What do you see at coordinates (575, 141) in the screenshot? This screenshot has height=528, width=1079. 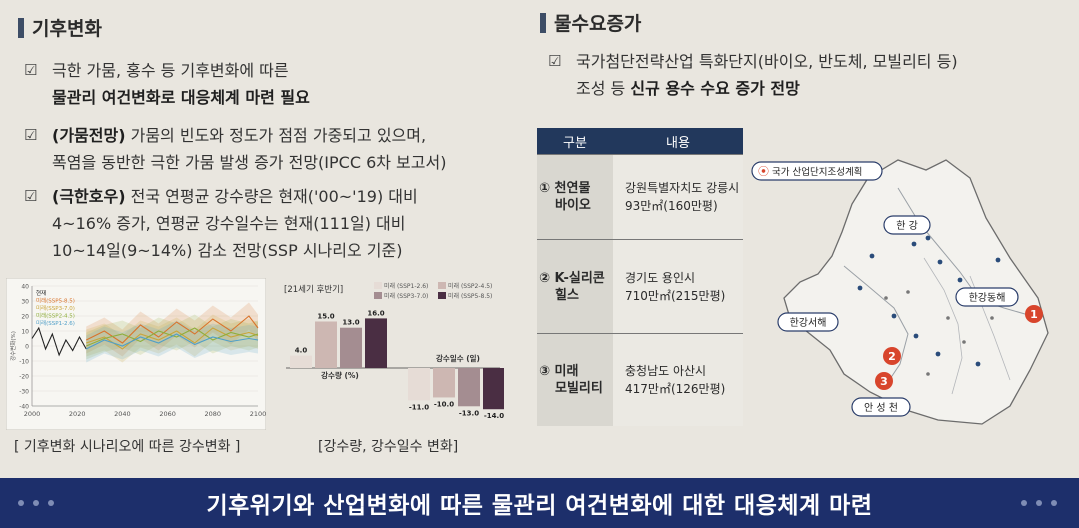 I see `table-header-category: 구분` at bounding box center [575, 141].